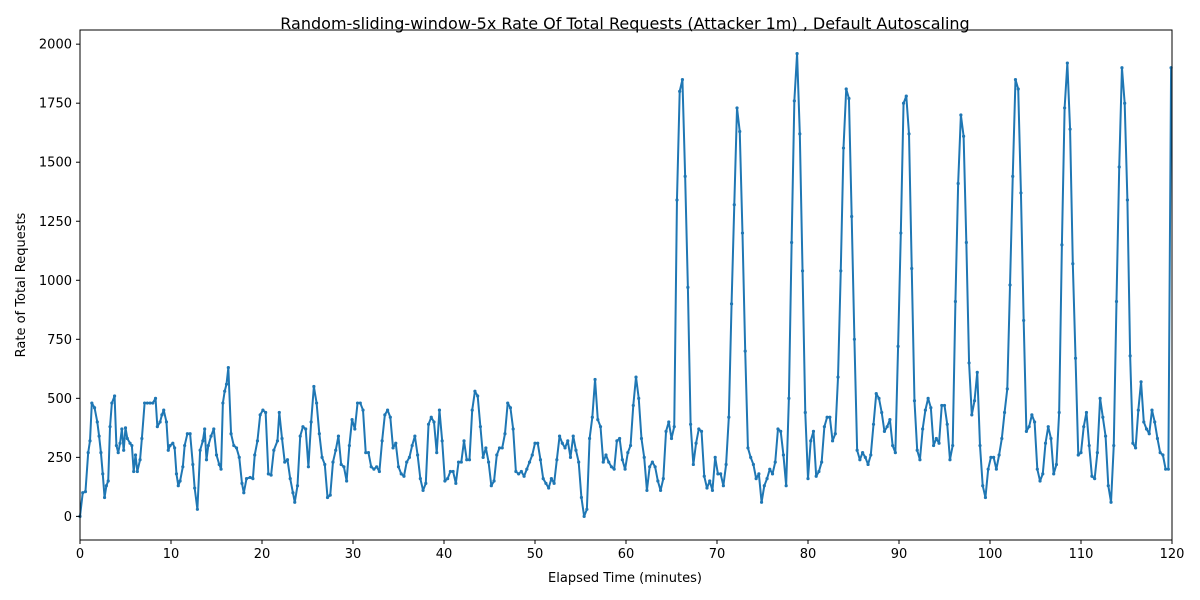  What do you see at coordinates (1172, 554) in the screenshot?
I see `x-tick-label: 120` at bounding box center [1172, 554].